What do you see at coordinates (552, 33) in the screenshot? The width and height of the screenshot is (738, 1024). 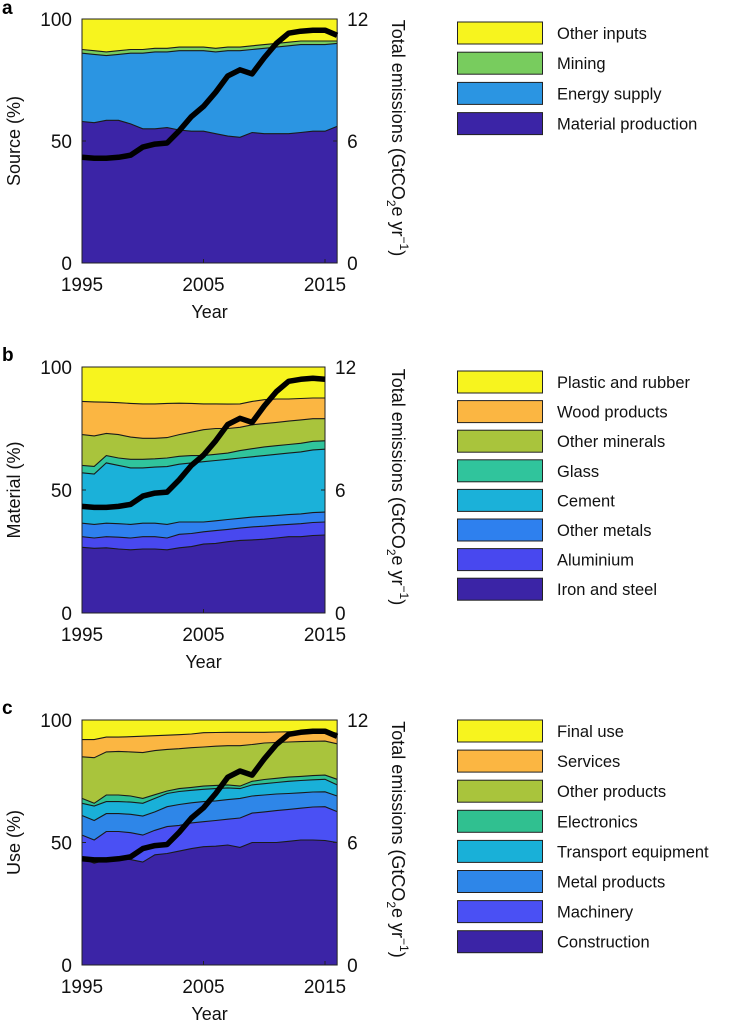 I see `legend-item: Other inputs` at bounding box center [552, 33].